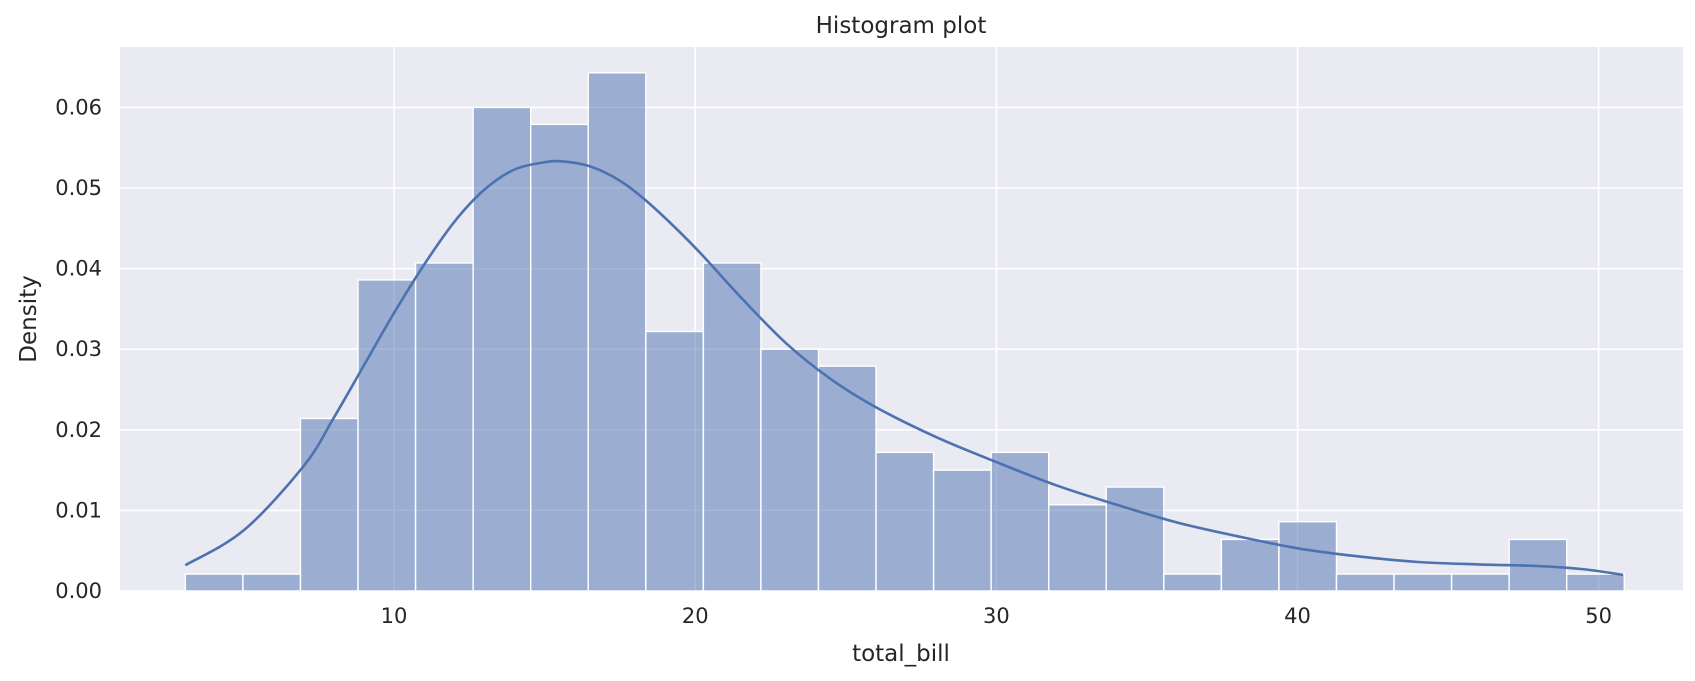 This screenshot has height=681, width=1695. Describe the element at coordinates (1598, 616) in the screenshot. I see `x-tick-label: 50` at that location.